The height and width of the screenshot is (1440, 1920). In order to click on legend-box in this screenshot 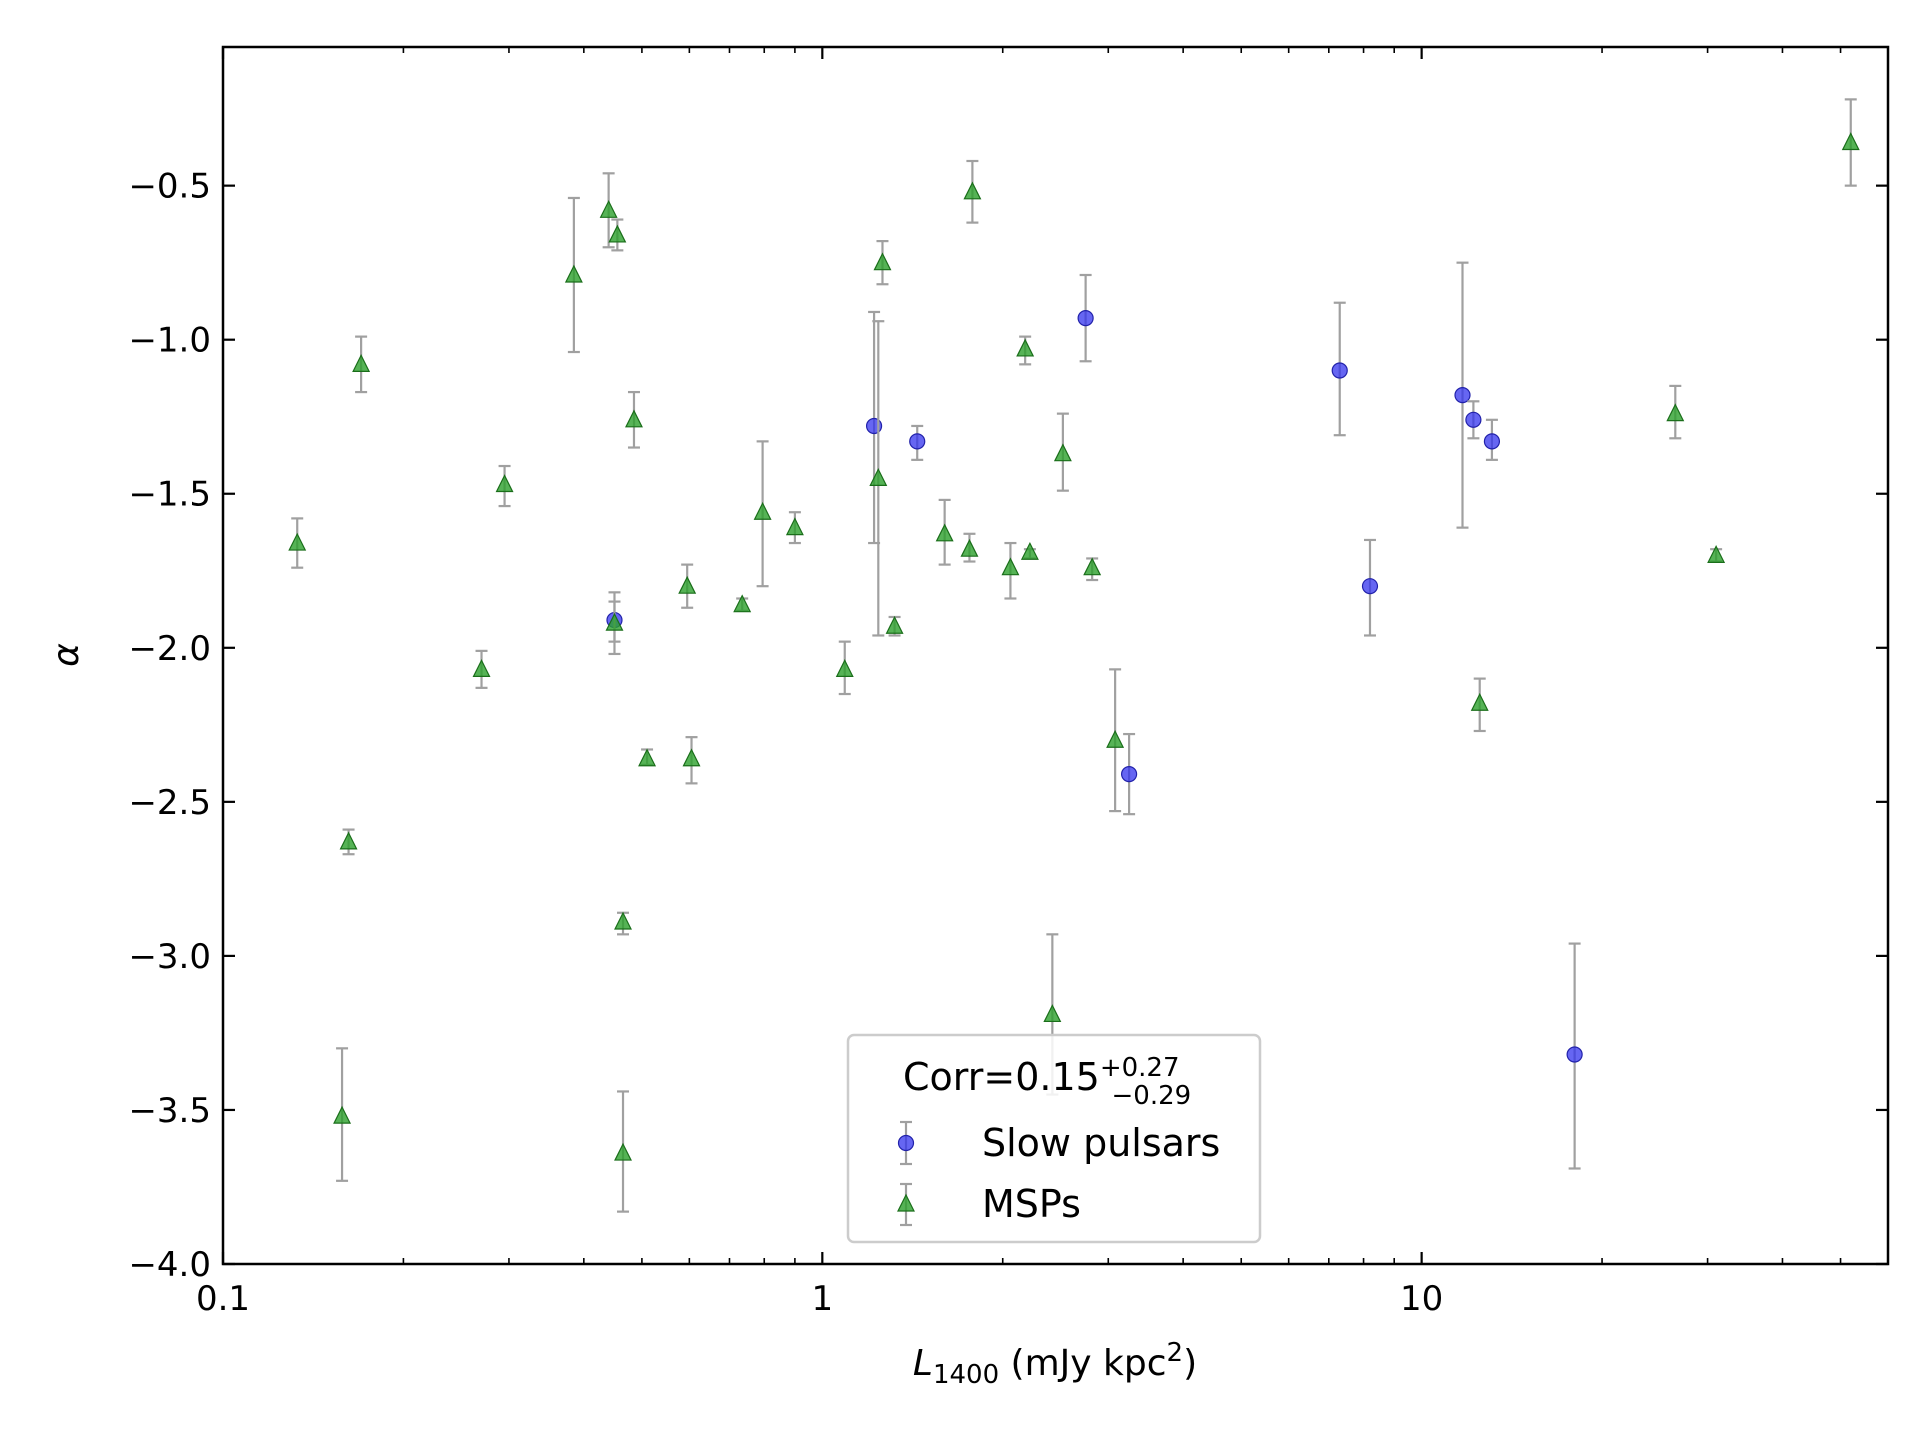, I will do `click(1054, 1138)`.